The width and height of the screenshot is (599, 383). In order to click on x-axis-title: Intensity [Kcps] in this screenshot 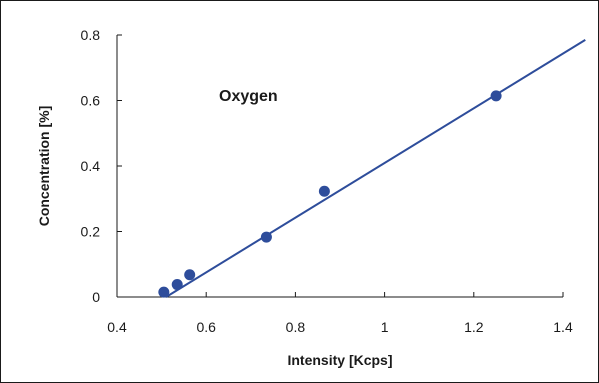, I will do `click(339, 360)`.